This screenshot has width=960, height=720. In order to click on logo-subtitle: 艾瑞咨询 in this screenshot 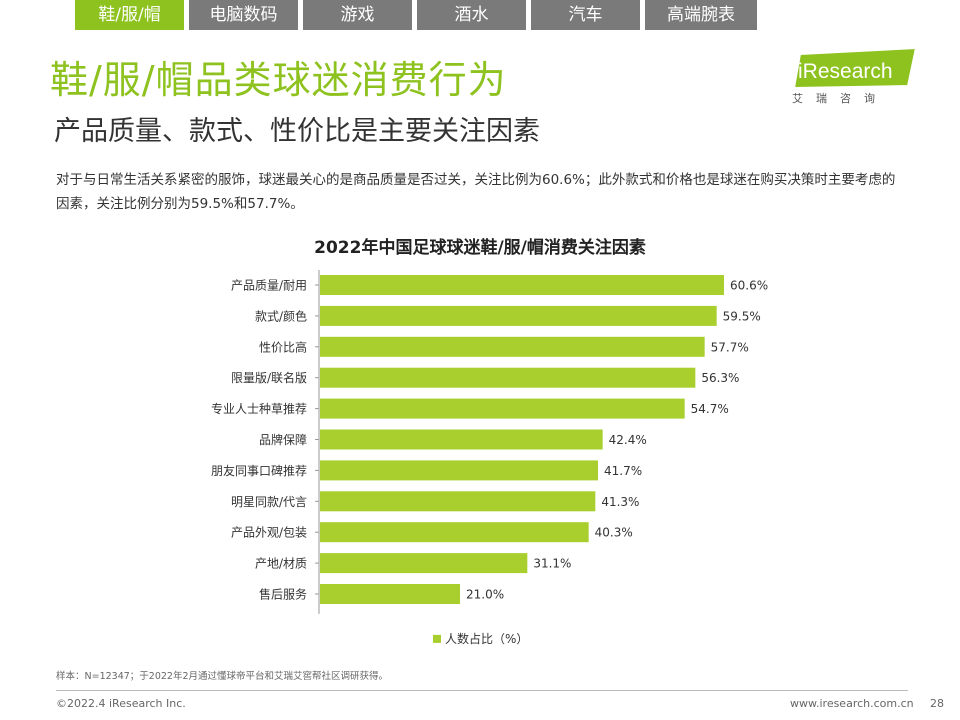, I will do `click(840, 98)`.